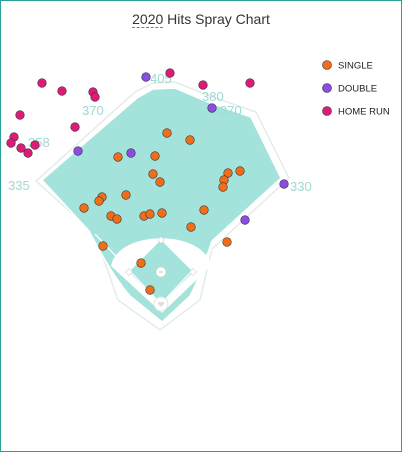  What do you see at coordinates (148, 19) in the screenshot?
I see `title-year: 2020` at bounding box center [148, 19].